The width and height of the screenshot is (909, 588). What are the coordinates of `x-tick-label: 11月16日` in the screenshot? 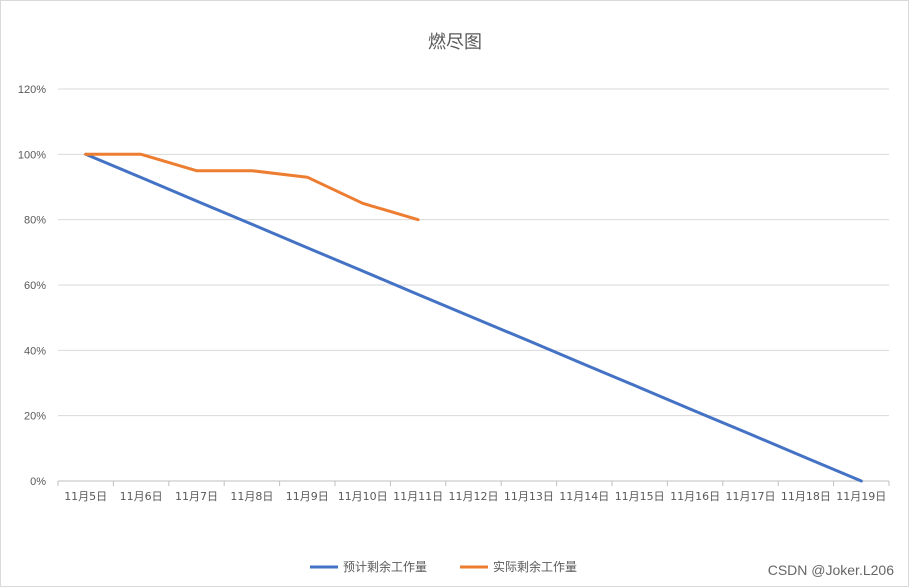 It's located at (695, 496).